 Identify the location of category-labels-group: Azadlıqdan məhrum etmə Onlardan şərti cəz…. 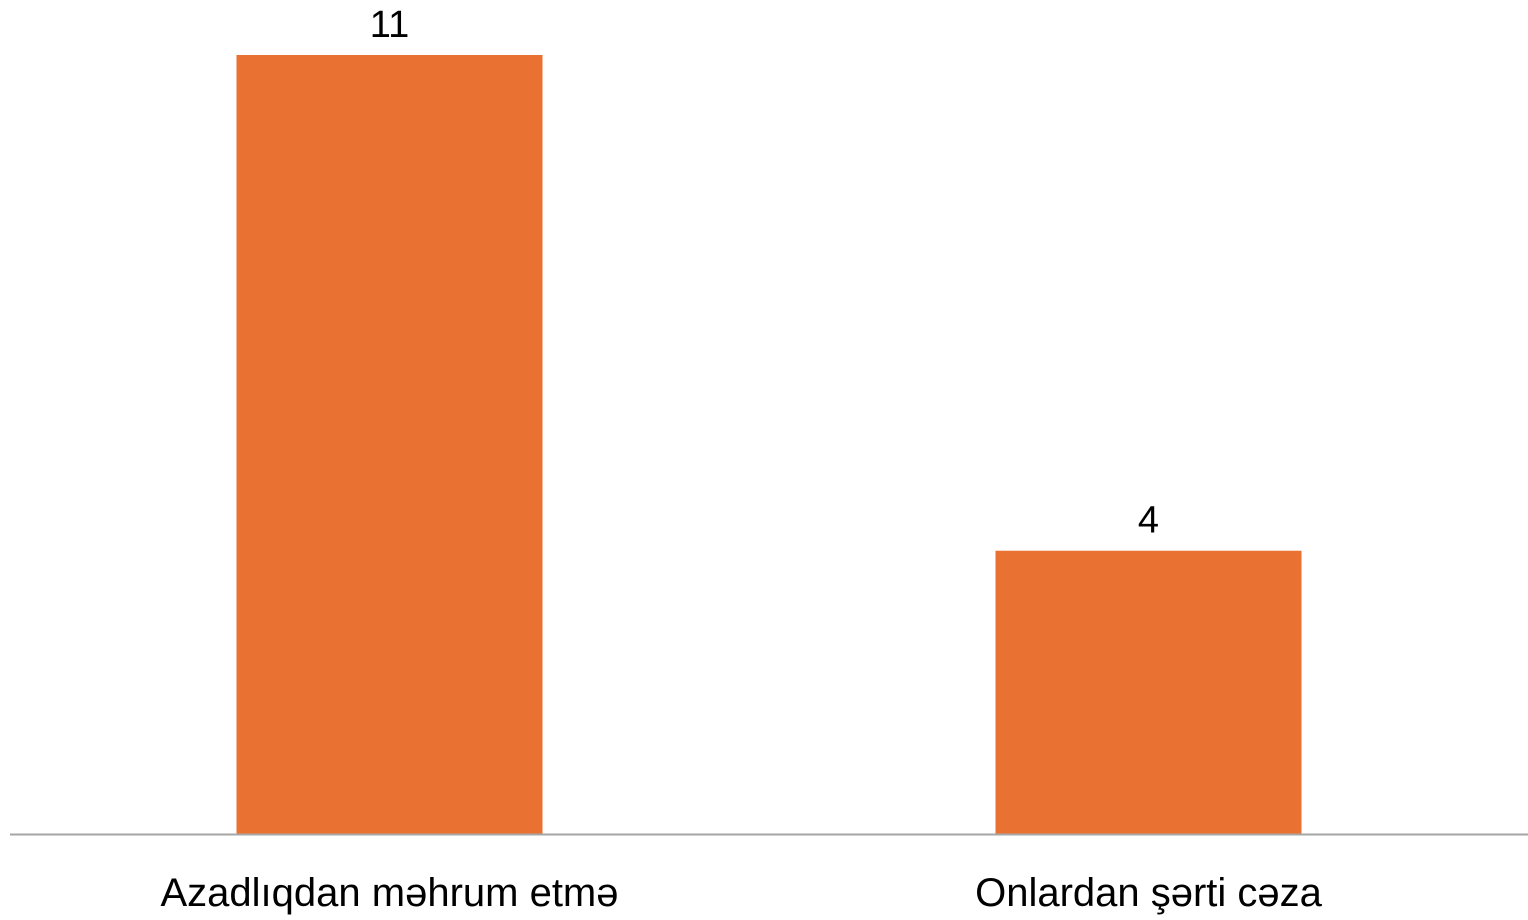
(741, 893).